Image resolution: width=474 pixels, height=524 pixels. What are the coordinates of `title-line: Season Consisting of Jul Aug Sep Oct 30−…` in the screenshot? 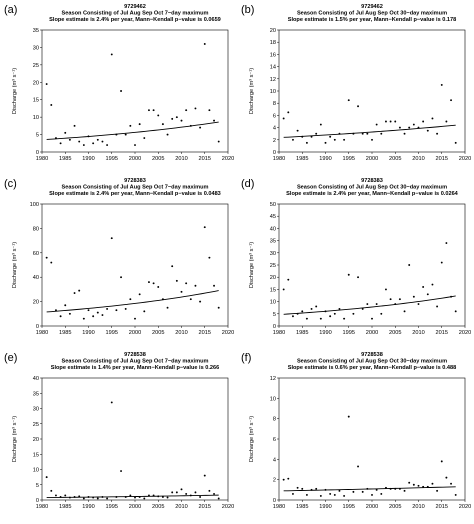 It's located at (372, 362).